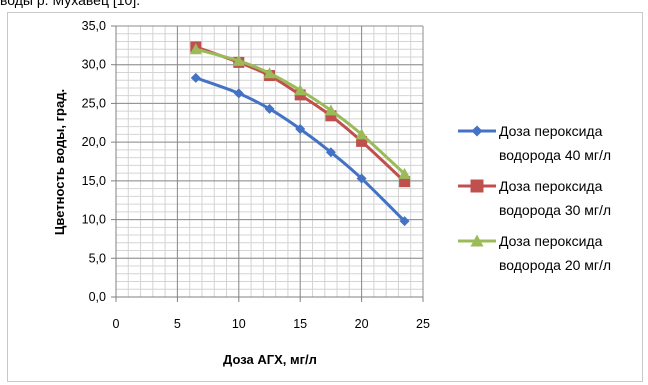 This screenshot has width=648, height=385. Describe the element at coordinates (94, 220) in the screenshot. I see `y-tick-label: 10,0` at that location.